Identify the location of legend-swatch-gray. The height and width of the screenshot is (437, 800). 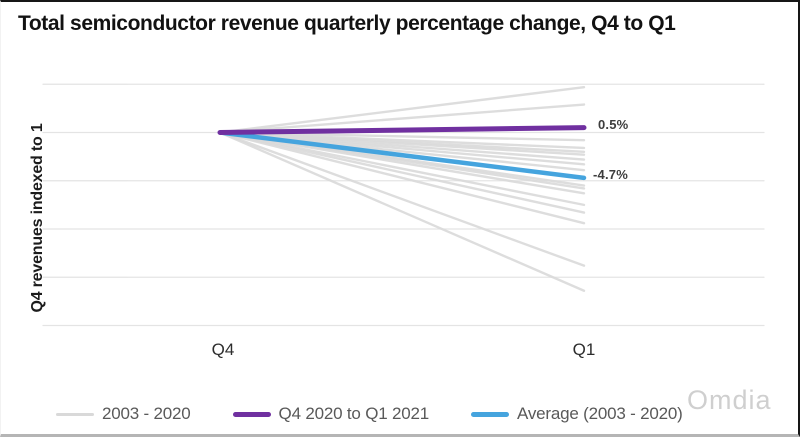
(75, 414).